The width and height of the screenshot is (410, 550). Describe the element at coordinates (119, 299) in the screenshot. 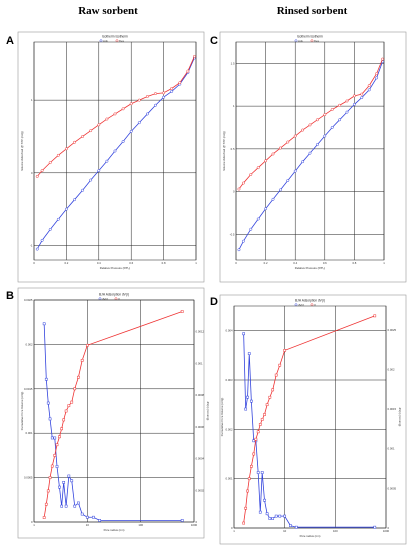

I see `legend-label-1: V` at that location.